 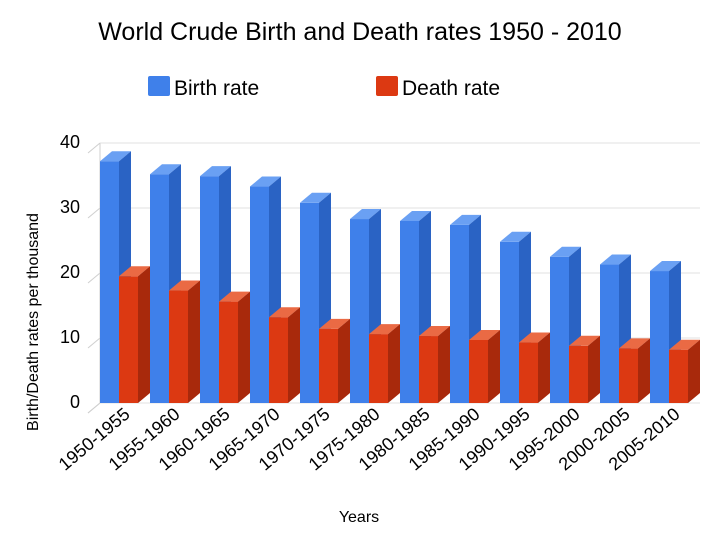 I want to click on bar-death-rate-2000-2005, so click(x=634, y=370).